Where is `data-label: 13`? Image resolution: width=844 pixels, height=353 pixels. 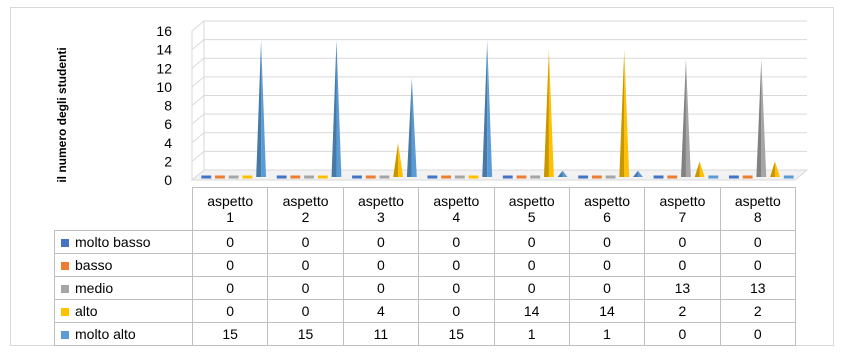 data-label: 13 is located at coordinates (758, 288).